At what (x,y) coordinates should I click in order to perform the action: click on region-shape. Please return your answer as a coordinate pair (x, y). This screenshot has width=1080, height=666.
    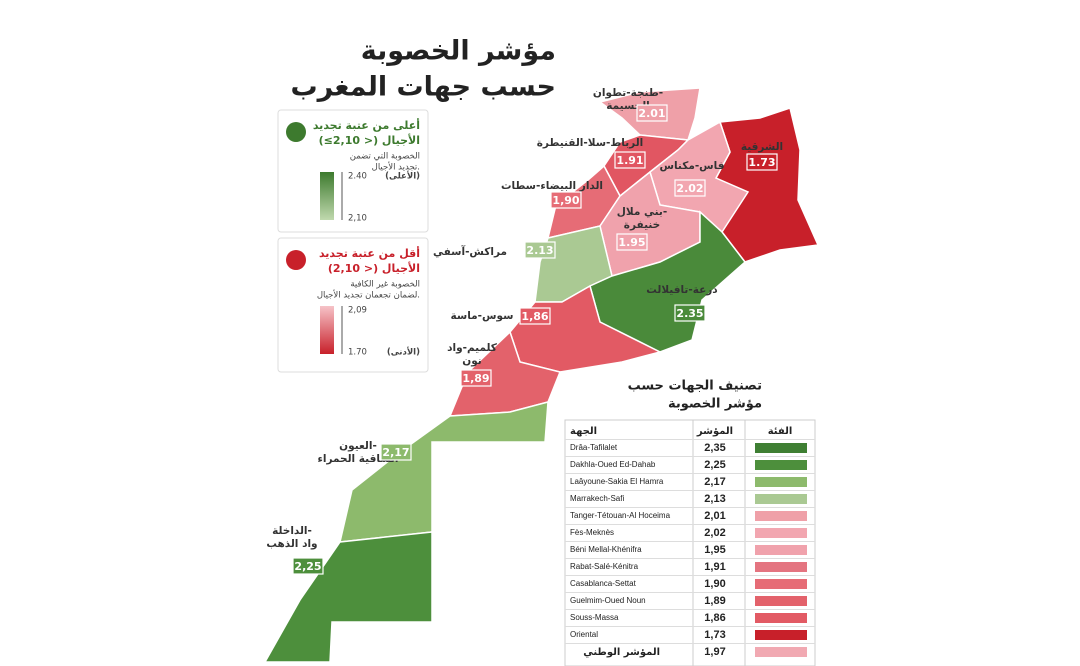
    Looking at the image, I should click on (348, 597).